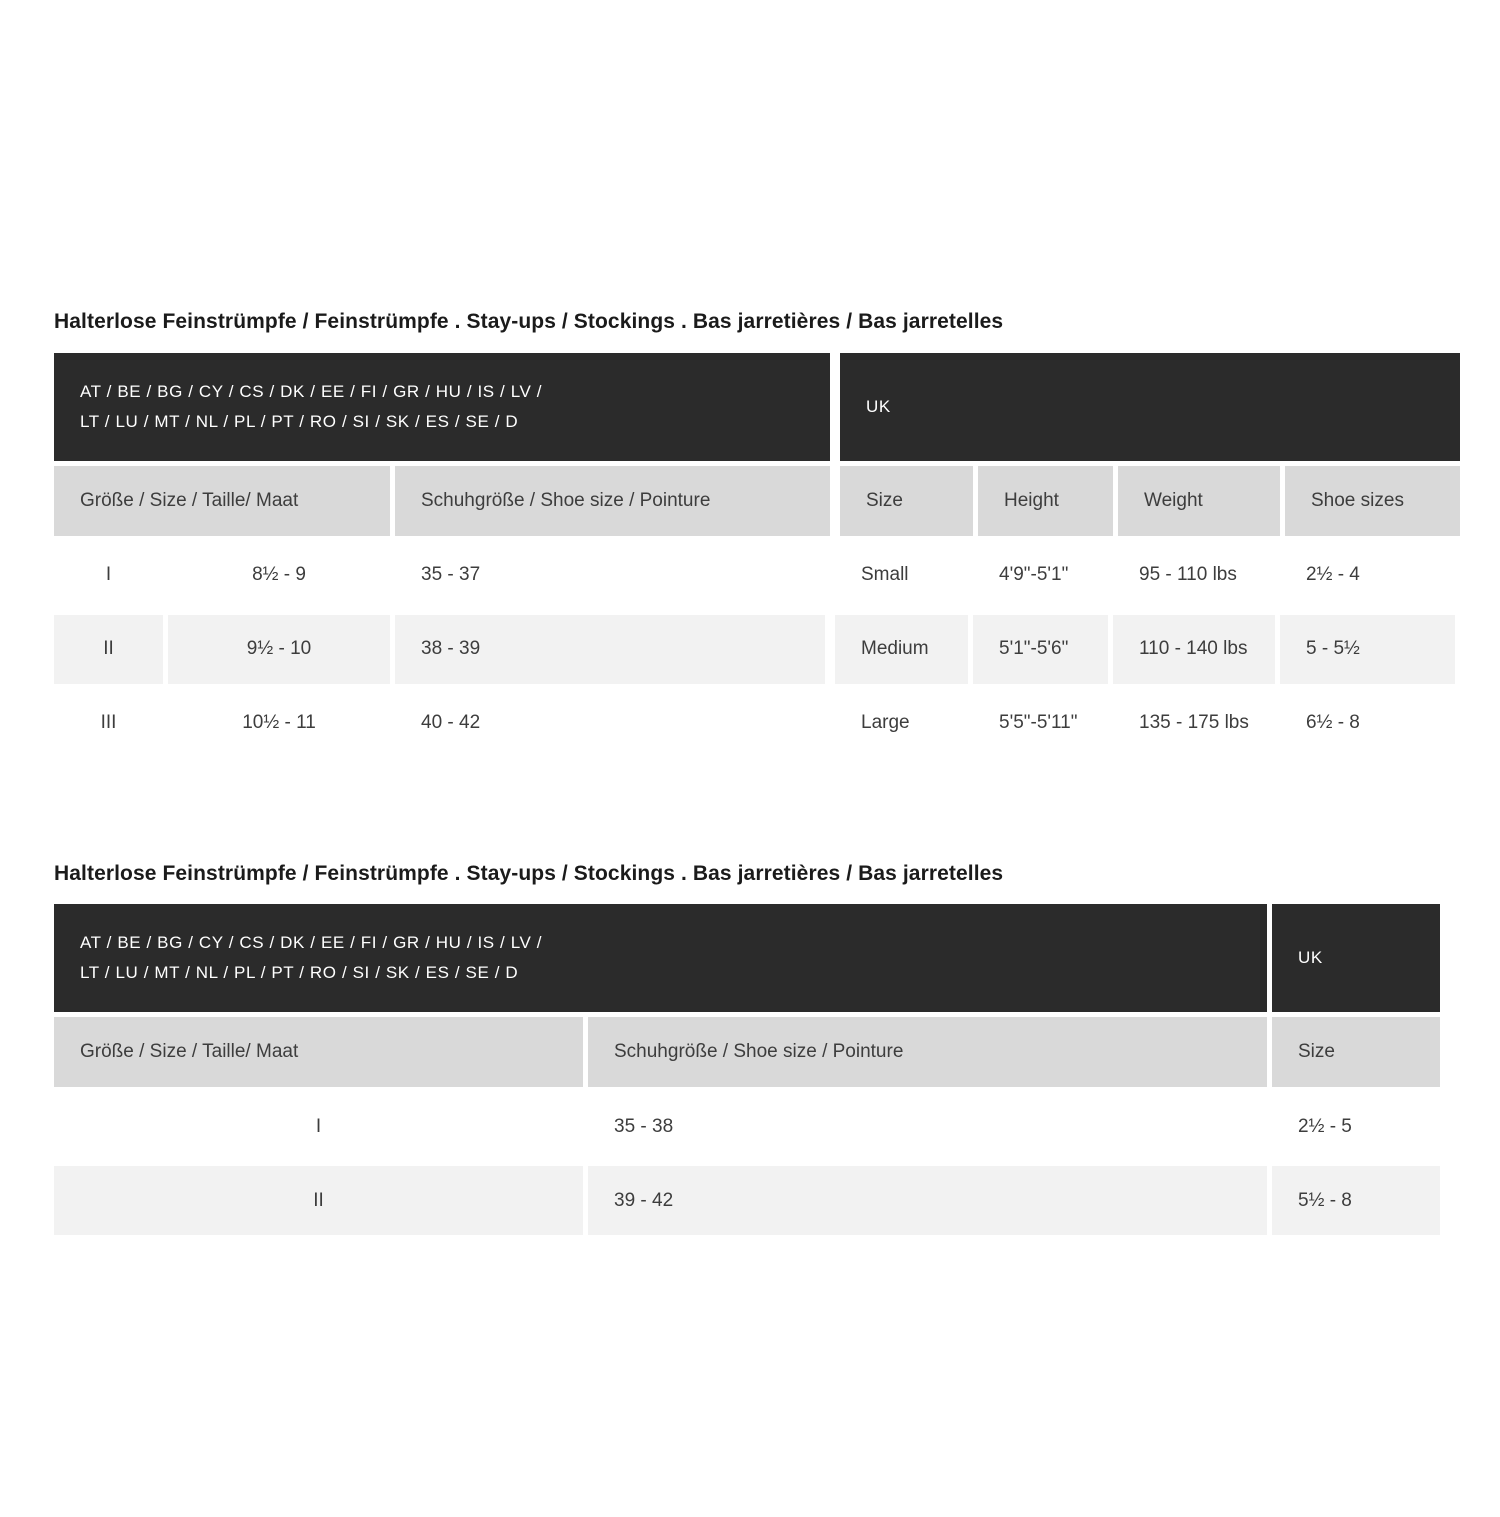 Image resolution: width=1500 pixels, height=1517 pixels. Describe the element at coordinates (1040, 649) in the screenshot. I see `cell-height: 5'1"-5'6"` at that location.